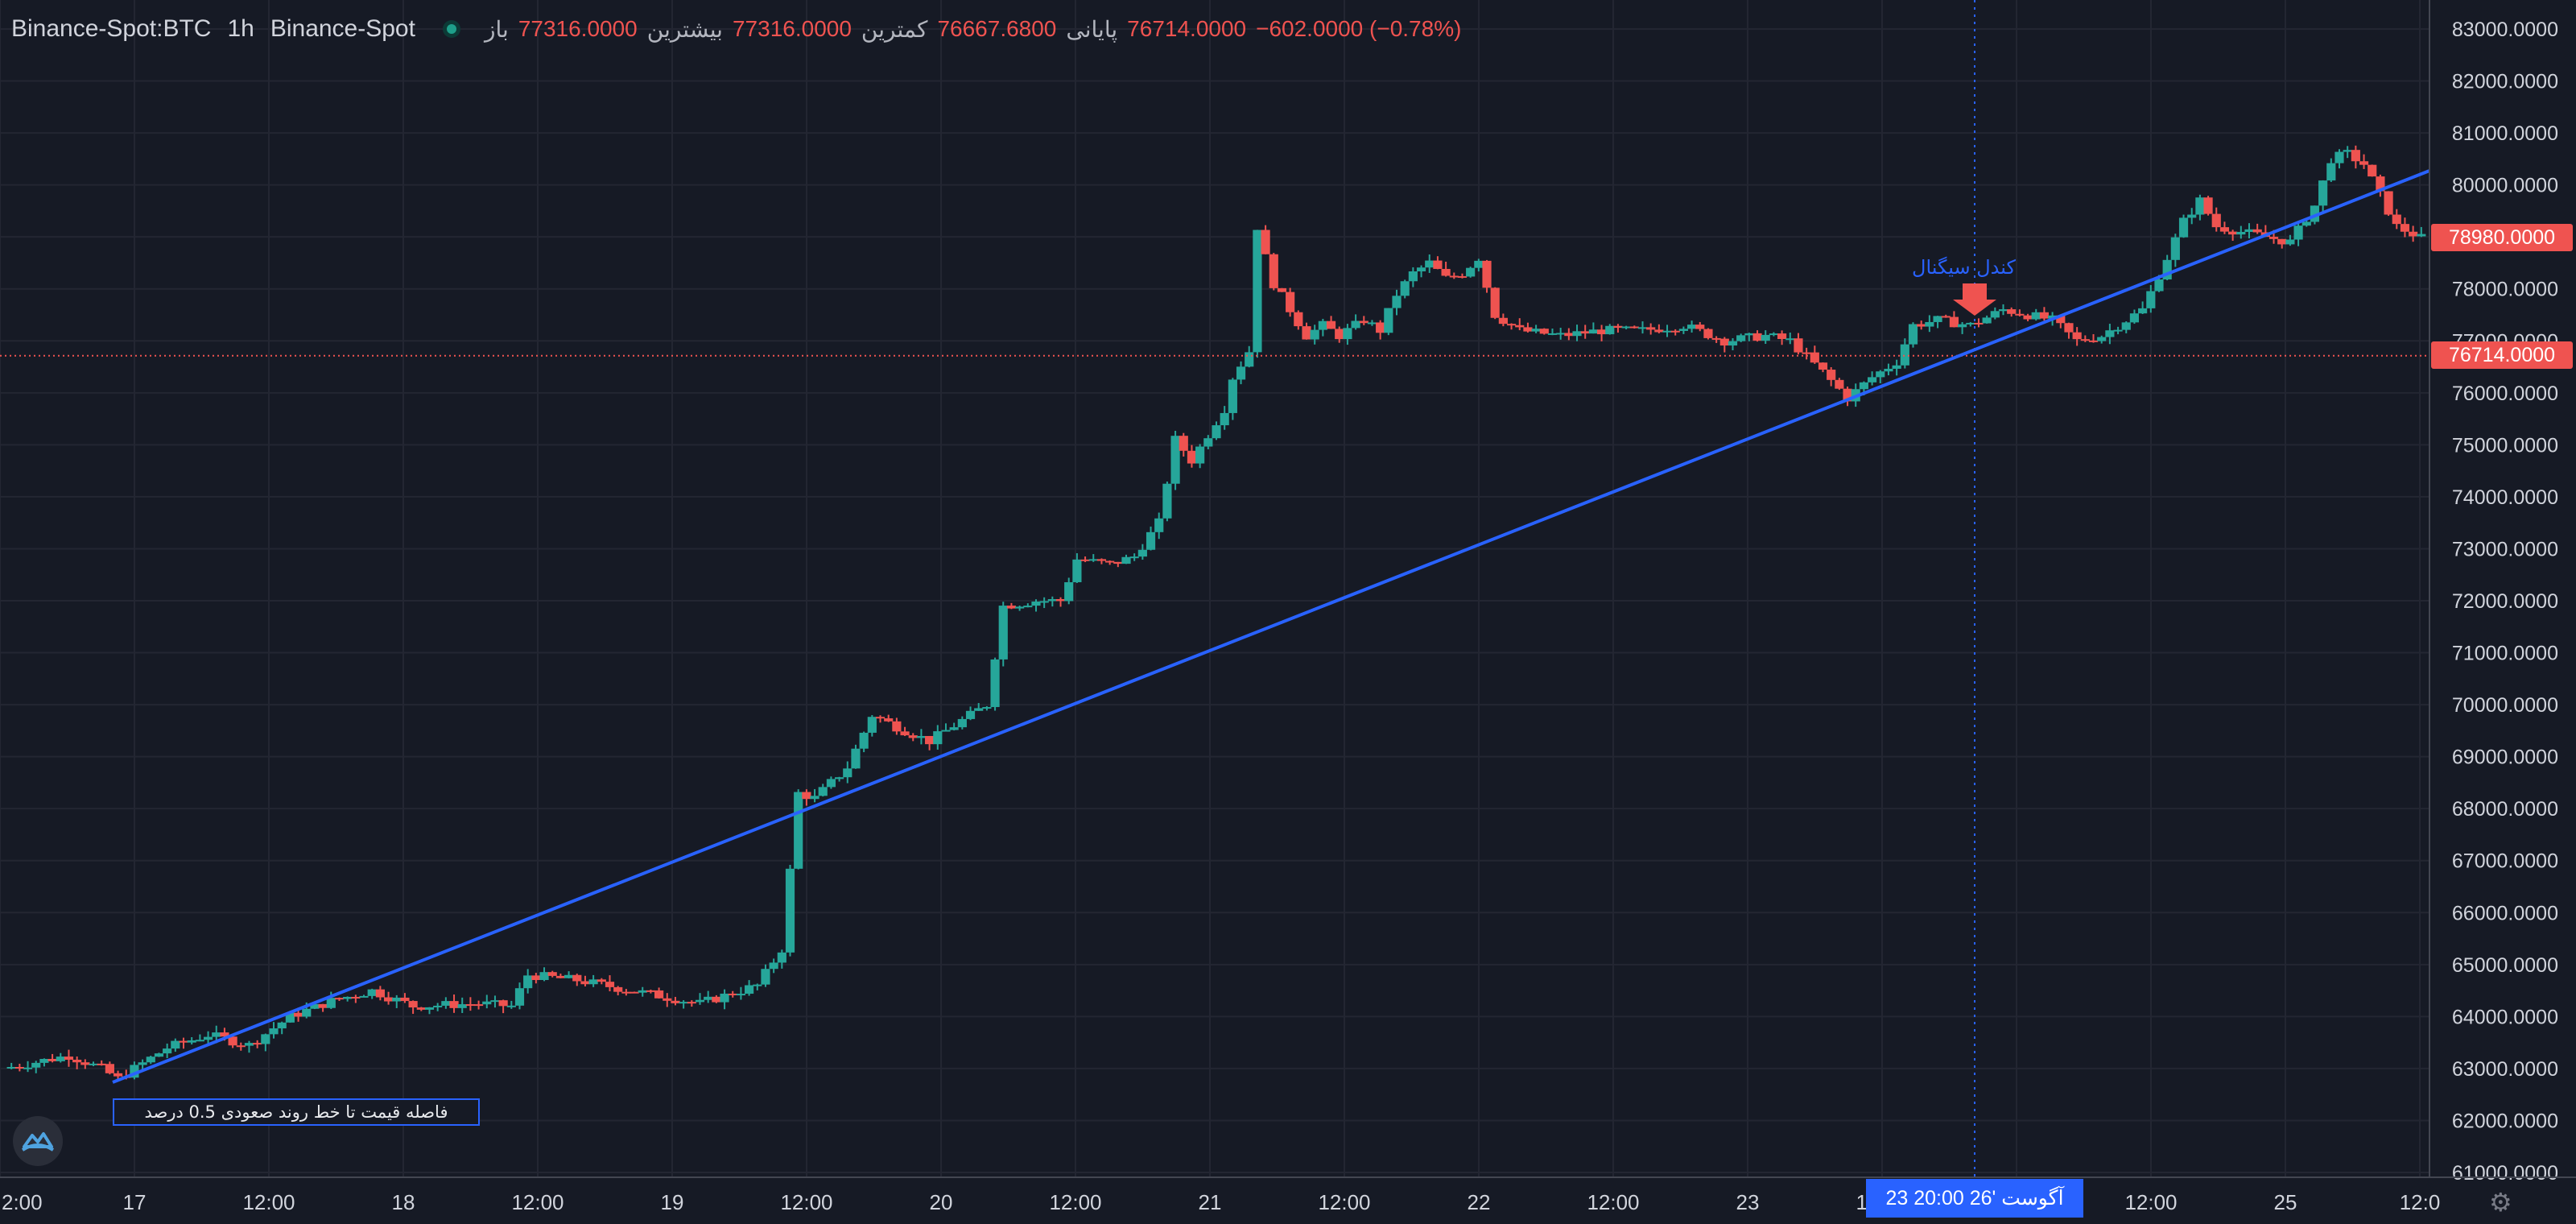 The image size is (2576, 1224). I want to click on time-tick-label: 17, so click(135, 1202).